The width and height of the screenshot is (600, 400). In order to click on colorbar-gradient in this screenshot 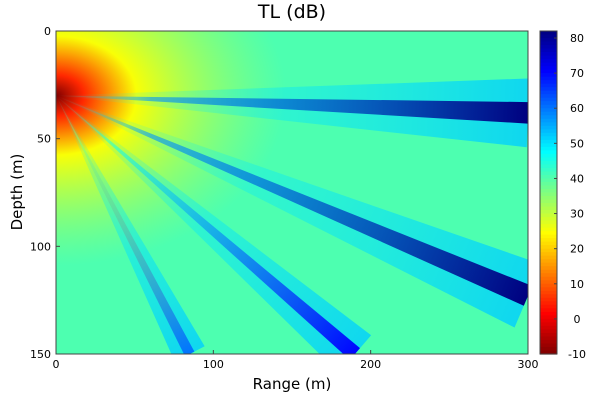, I will do `click(548, 193)`.